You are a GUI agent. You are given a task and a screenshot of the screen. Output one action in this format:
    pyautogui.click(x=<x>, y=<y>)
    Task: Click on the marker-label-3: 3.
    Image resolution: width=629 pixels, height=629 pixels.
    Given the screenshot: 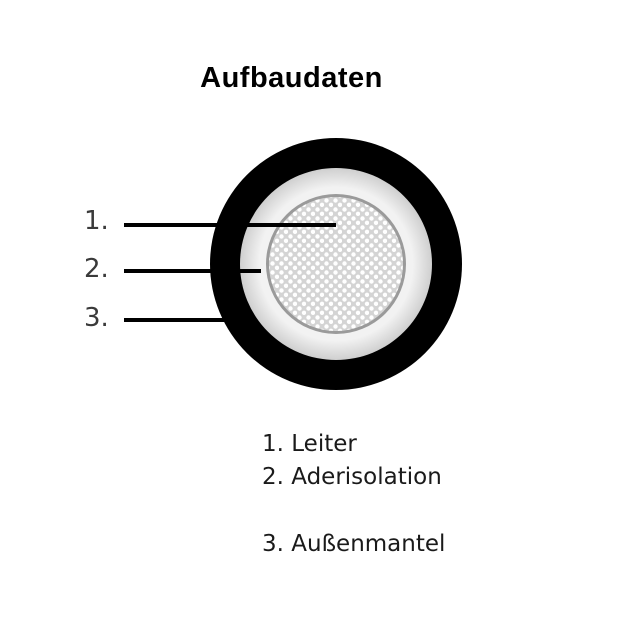 What is the action you would take?
    pyautogui.click(x=96, y=318)
    